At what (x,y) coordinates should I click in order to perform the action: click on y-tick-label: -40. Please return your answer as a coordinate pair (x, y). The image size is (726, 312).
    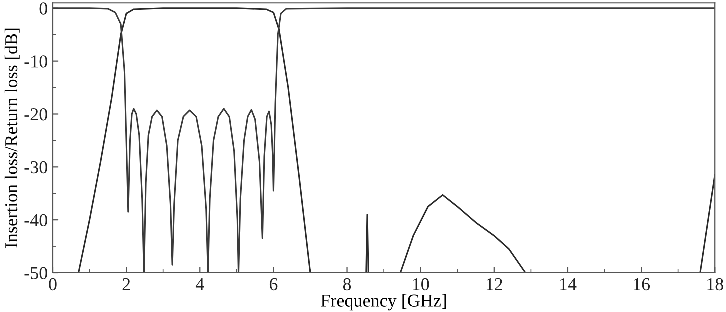
    Looking at the image, I should click on (36, 220).